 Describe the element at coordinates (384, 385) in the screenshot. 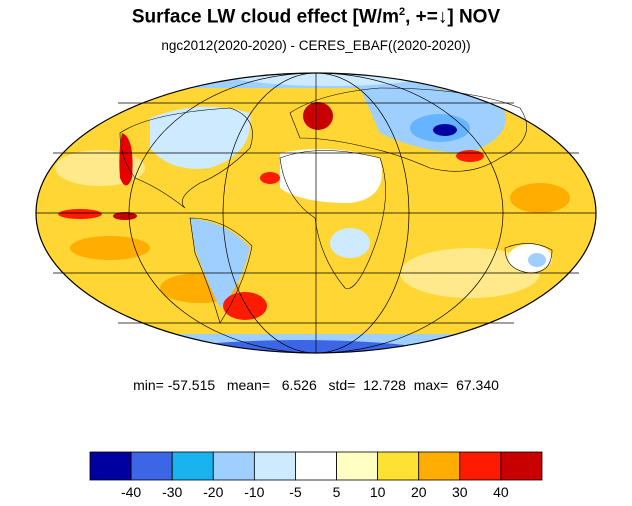

I see `stat-std: 12.728` at that location.